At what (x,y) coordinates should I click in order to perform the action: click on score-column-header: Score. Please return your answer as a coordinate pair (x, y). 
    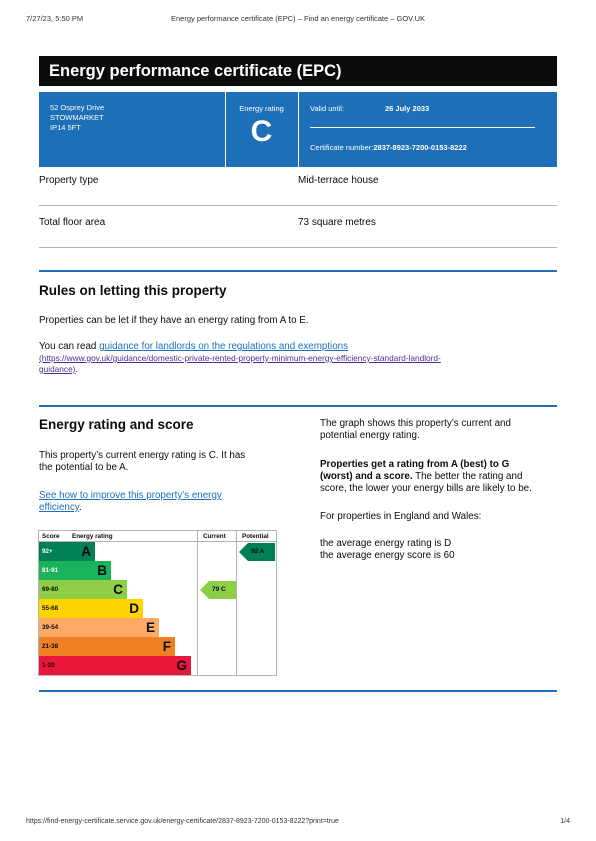
    Looking at the image, I should click on (51, 536).